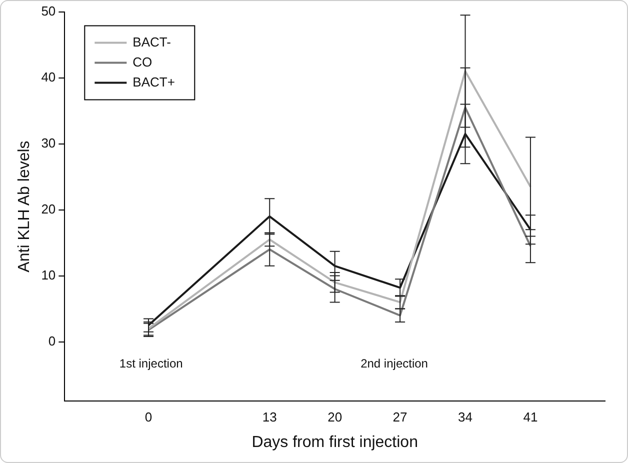  I want to click on legend-label: BACT+, so click(153, 82).